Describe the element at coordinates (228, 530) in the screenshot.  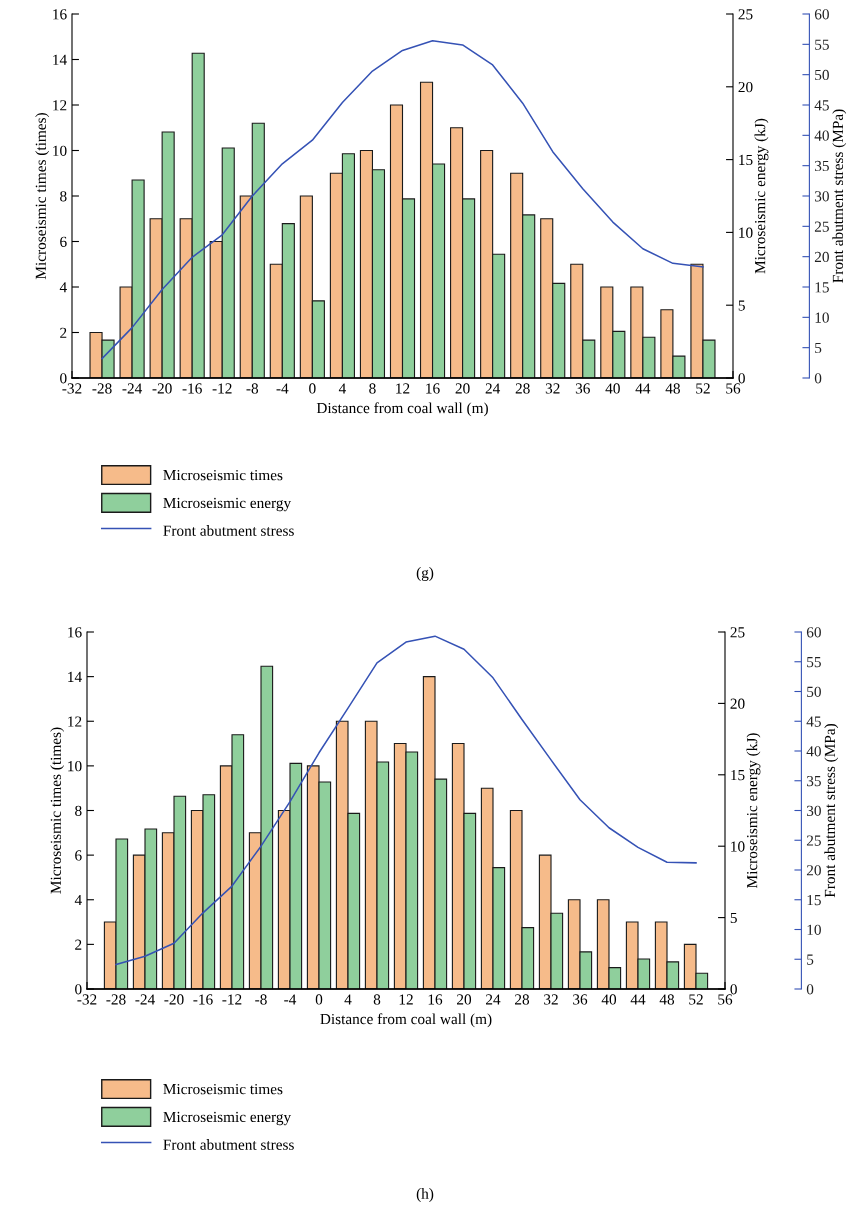
I see `legend-label: Front abutment stress` at that location.